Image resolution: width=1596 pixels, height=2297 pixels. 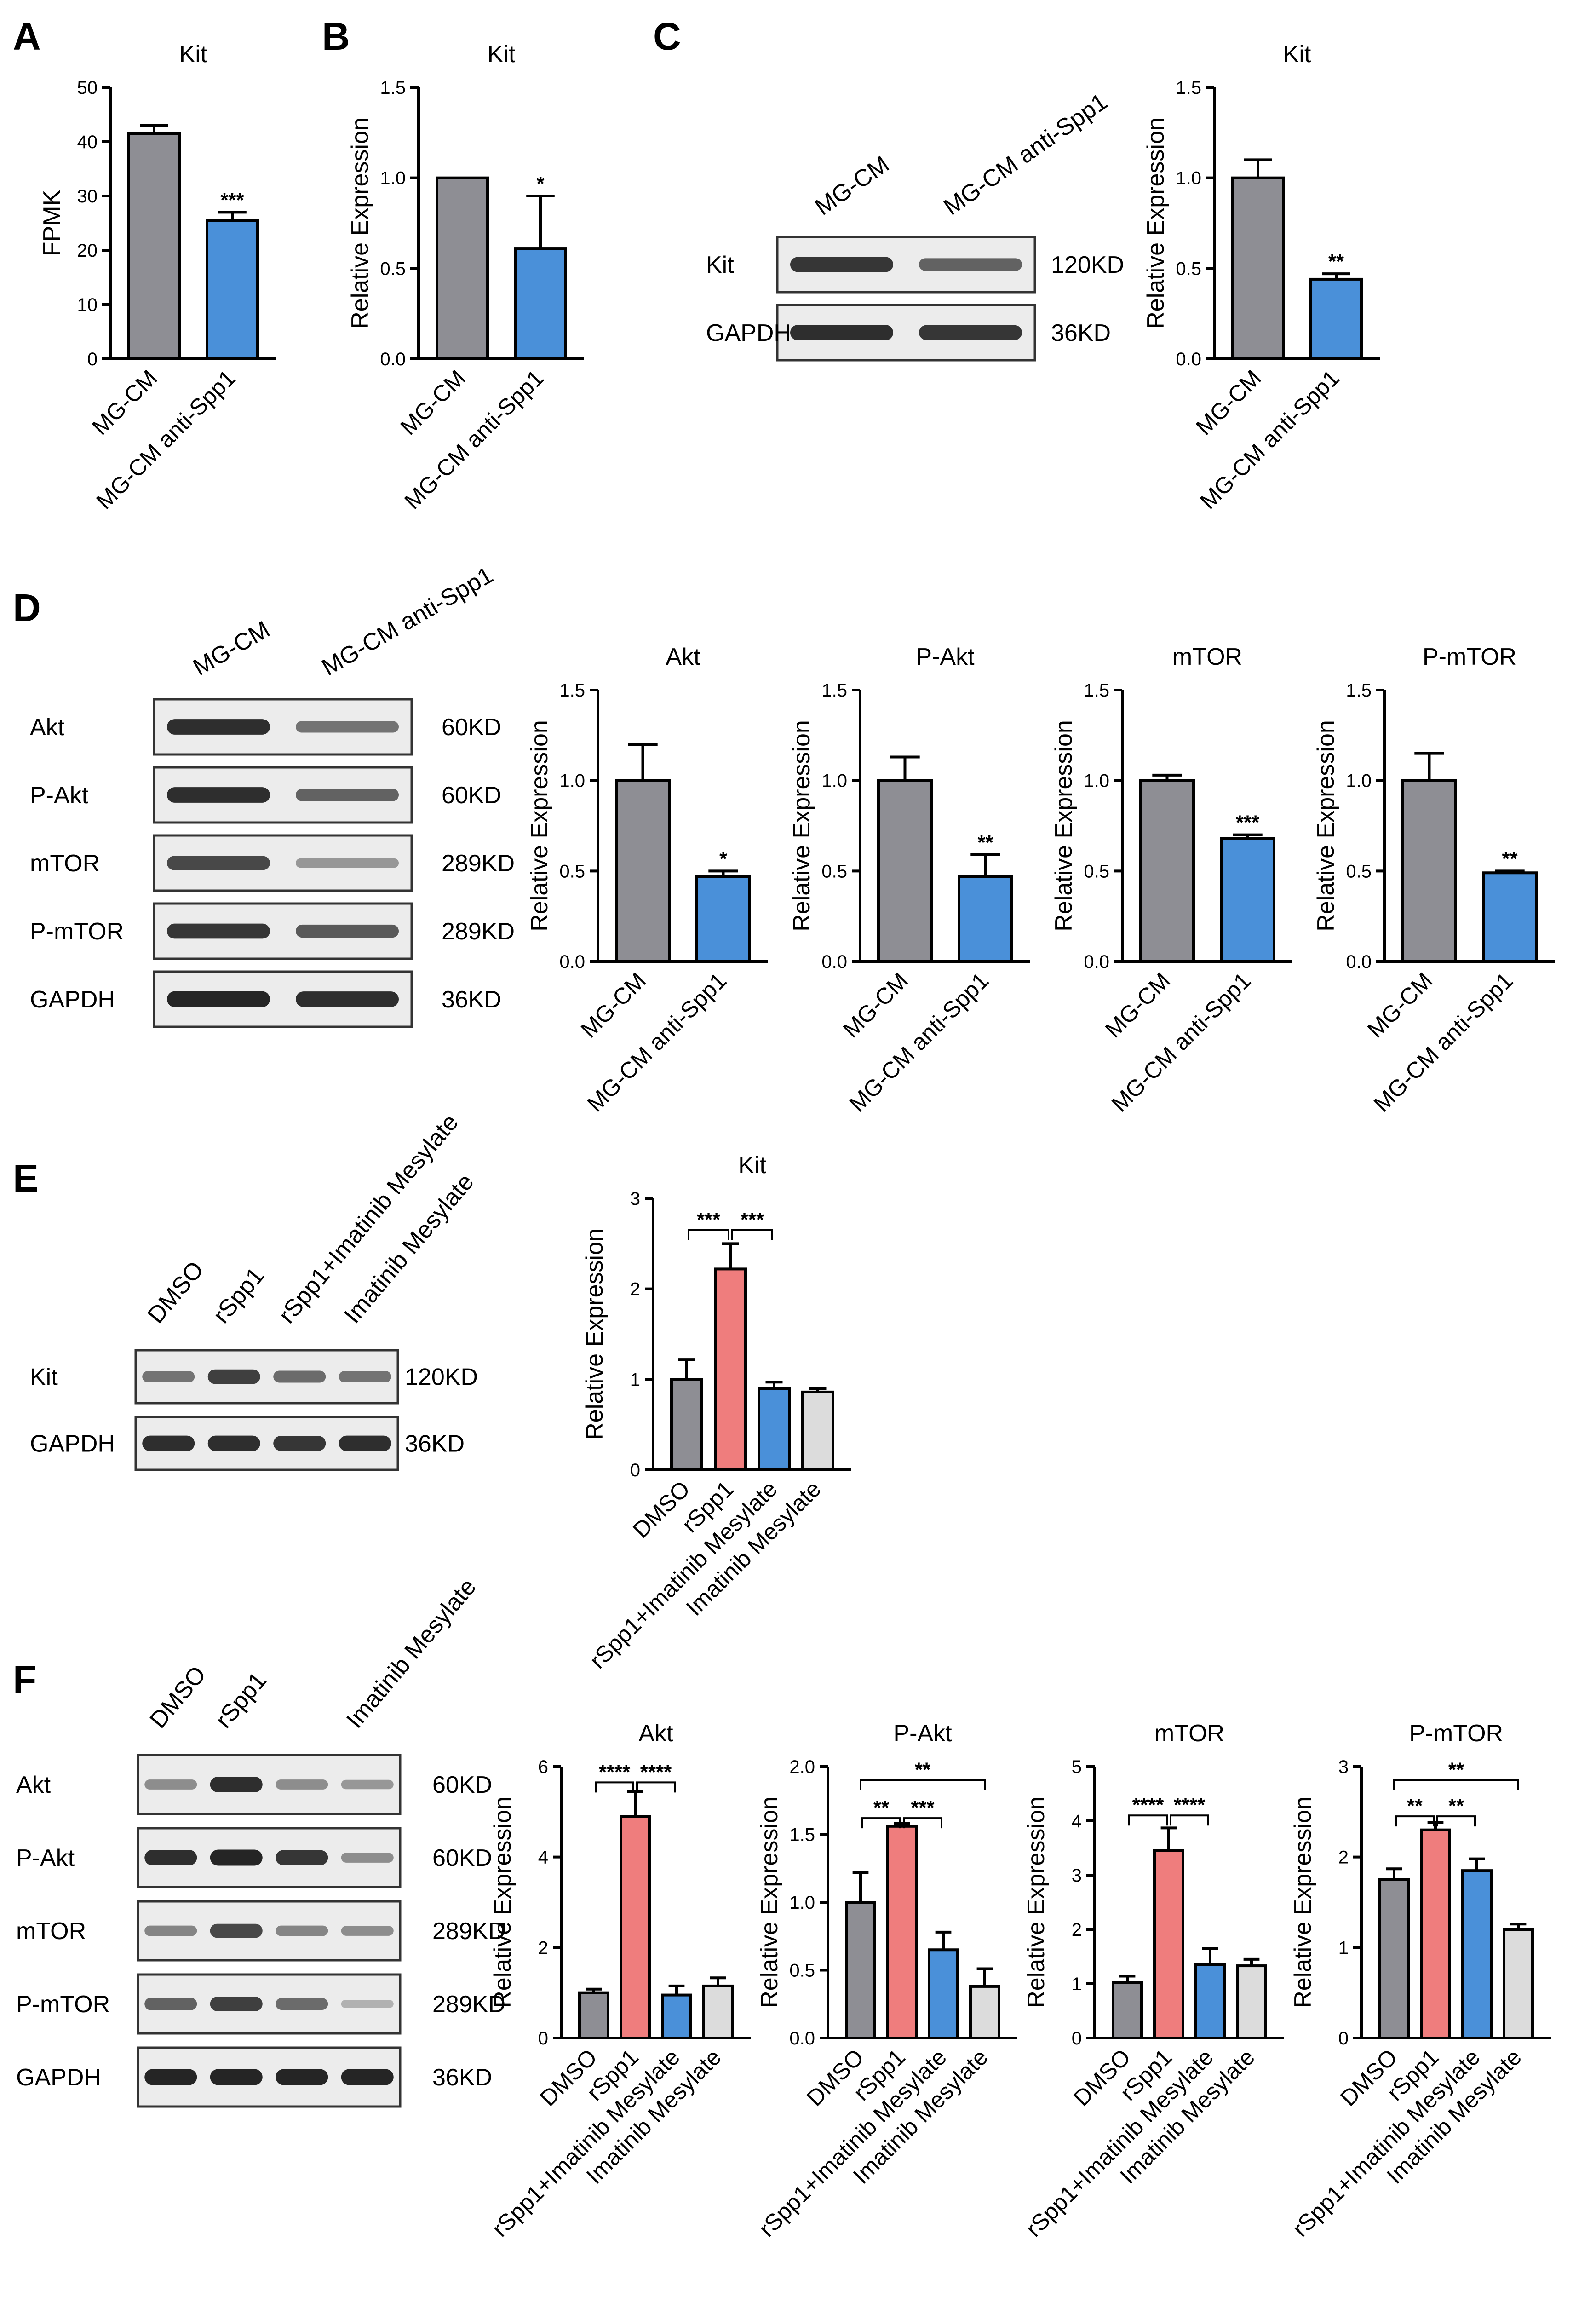 I want to click on category-label: DMSO, so click(x=662, y=1509).